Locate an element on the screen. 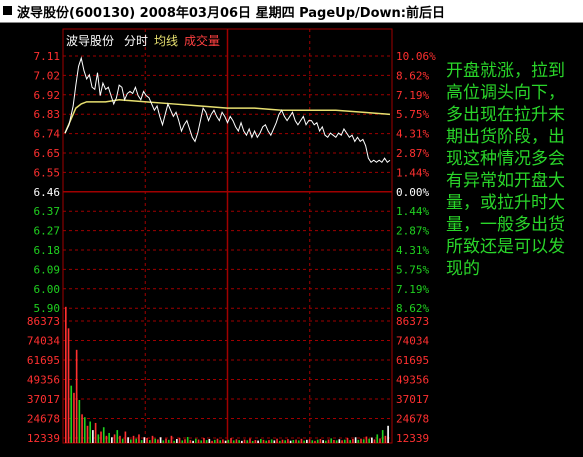 The image size is (583, 457). price-tick-label: 6.74 is located at coordinates (47, 134).